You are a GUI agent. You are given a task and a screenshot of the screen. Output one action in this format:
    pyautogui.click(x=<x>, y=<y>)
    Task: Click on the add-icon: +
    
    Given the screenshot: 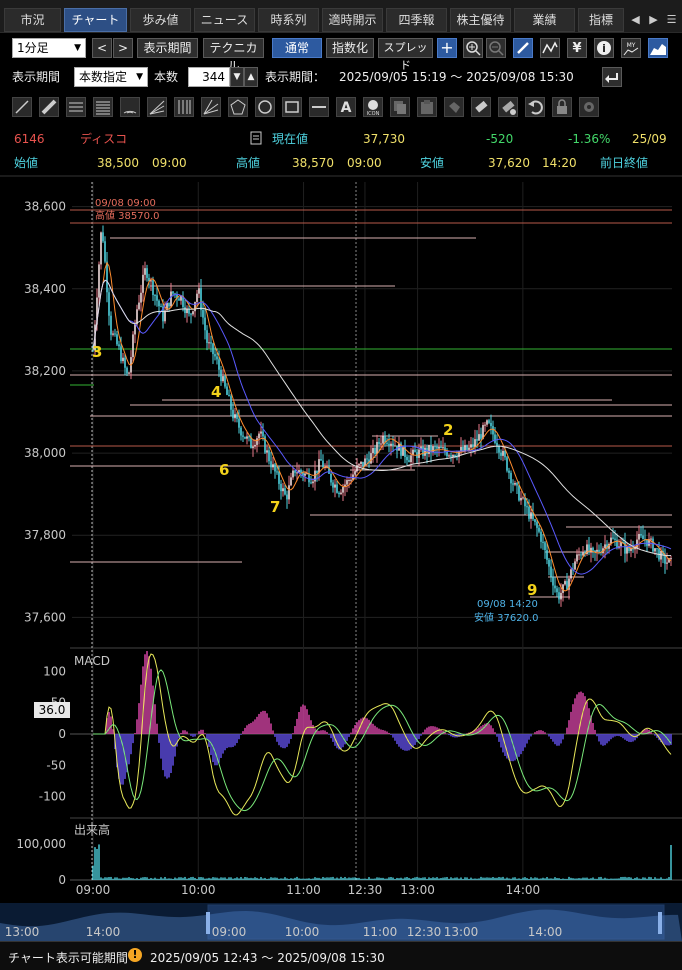 What is the action you would take?
    pyautogui.click(x=447, y=48)
    